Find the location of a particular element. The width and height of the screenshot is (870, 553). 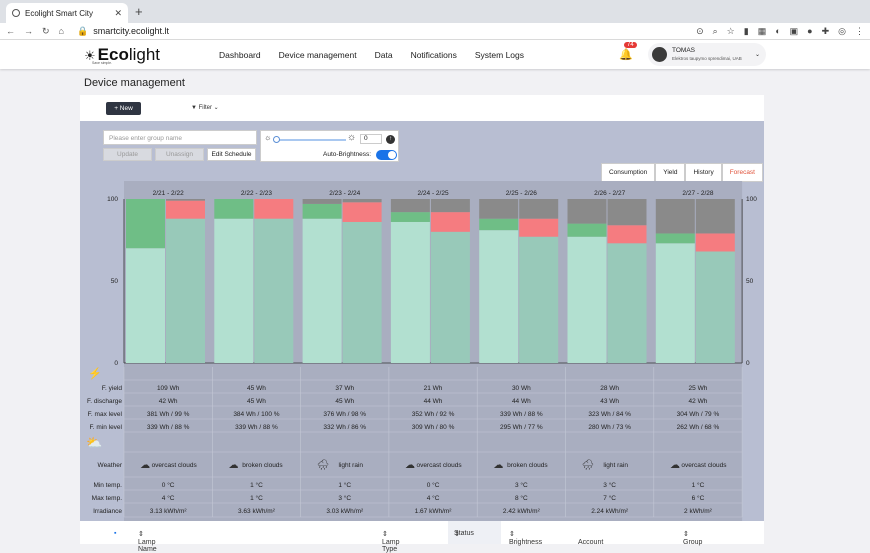

profile-icon: ◎ is located at coordinates (842, 30).